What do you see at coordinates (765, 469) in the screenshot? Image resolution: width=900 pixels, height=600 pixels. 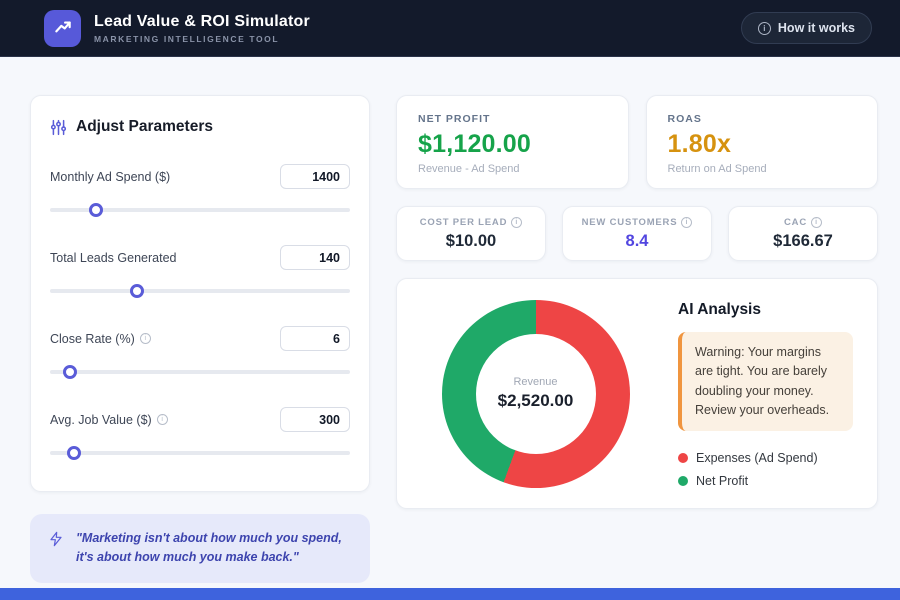 I see `chart-legend: Expenses (Ad Spend) Net Profit` at bounding box center [765, 469].